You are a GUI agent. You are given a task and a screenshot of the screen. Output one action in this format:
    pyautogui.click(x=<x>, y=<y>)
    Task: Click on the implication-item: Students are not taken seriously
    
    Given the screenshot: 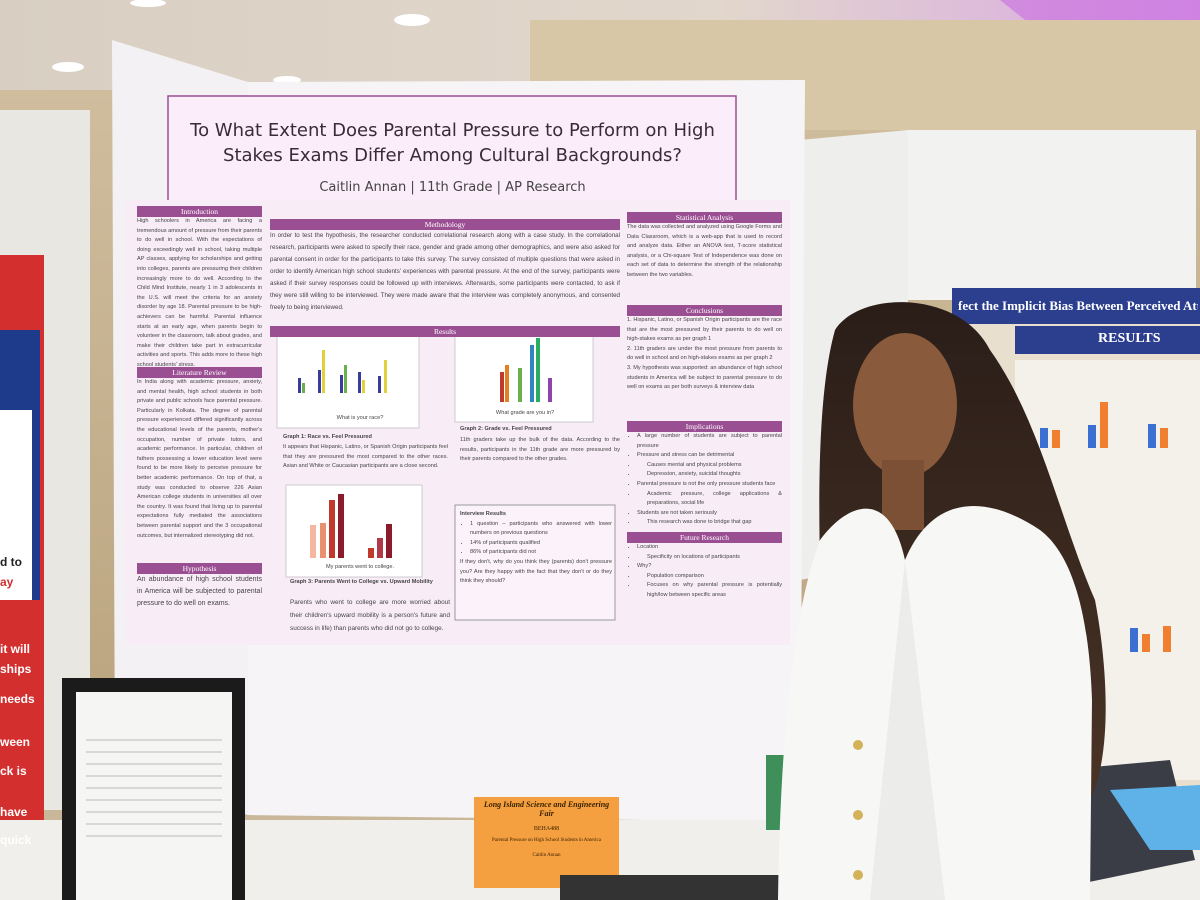 What is the action you would take?
    pyautogui.click(x=709, y=514)
    